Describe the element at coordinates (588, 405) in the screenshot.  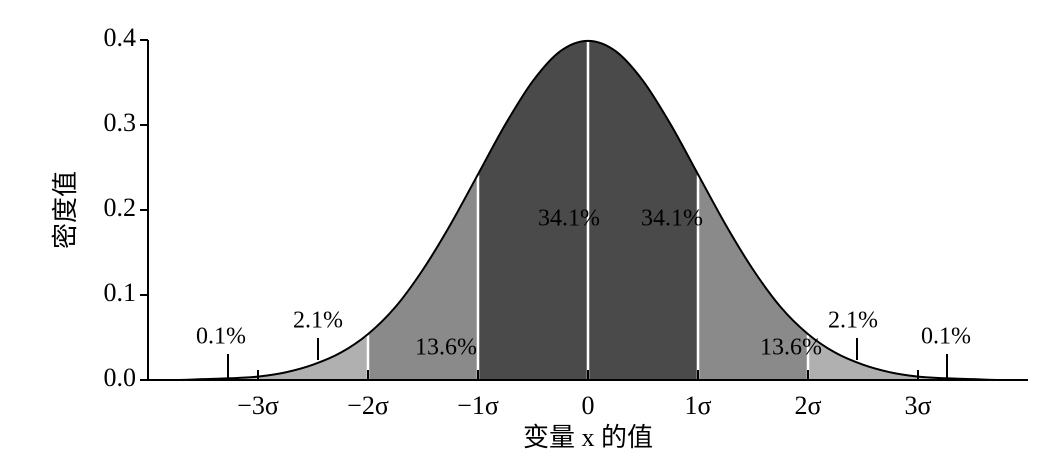
I see `x-tick-label: 0` at that location.